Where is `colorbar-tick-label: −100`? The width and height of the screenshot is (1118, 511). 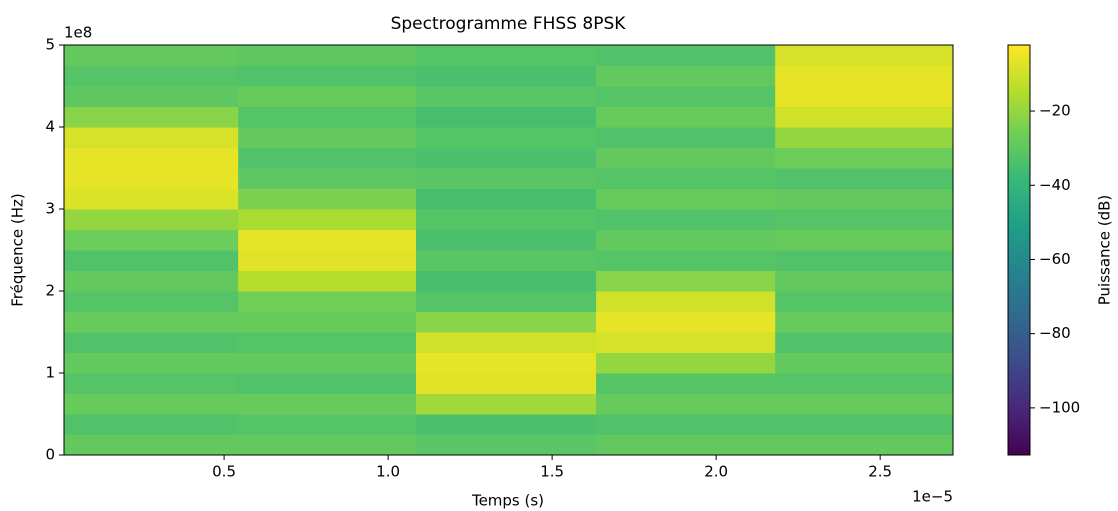
colorbar-tick-label: −100 is located at coordinates (1059, 407).